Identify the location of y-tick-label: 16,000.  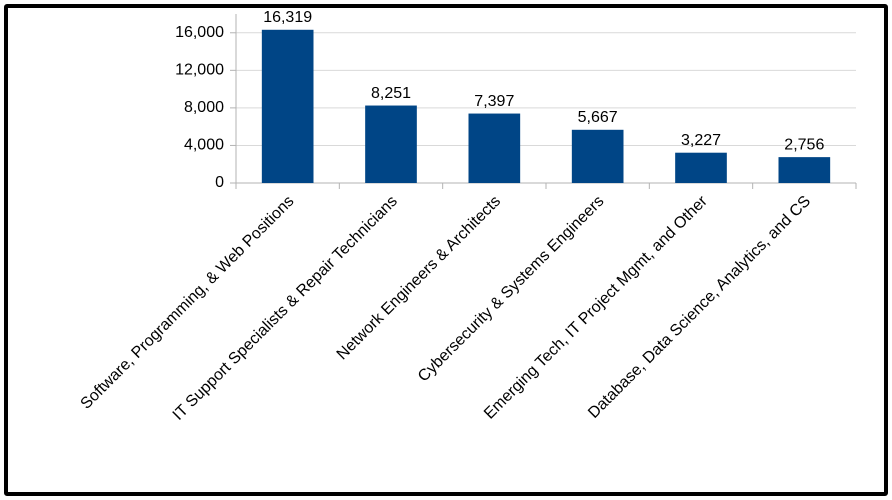
(199, 32).